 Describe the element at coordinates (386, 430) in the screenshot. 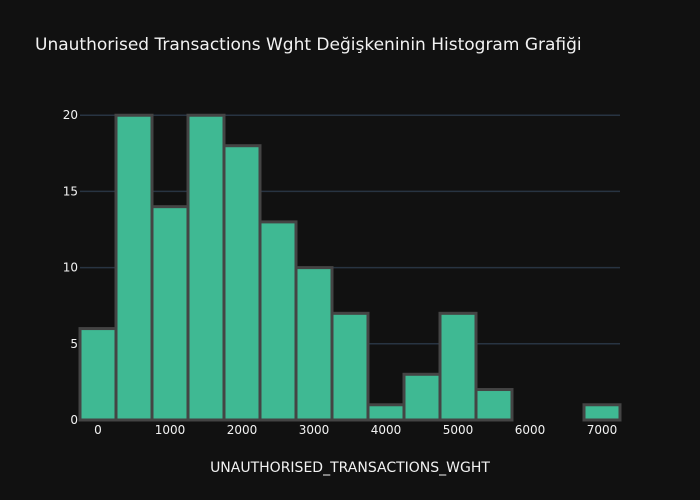

I see `x-tick-label: 4000` at that location.